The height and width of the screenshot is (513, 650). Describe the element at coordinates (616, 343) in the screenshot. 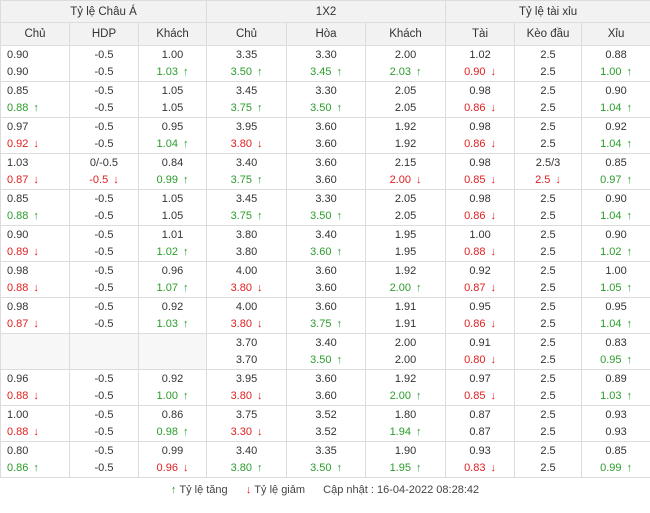

I see `opening-value: 0.83` at that location.